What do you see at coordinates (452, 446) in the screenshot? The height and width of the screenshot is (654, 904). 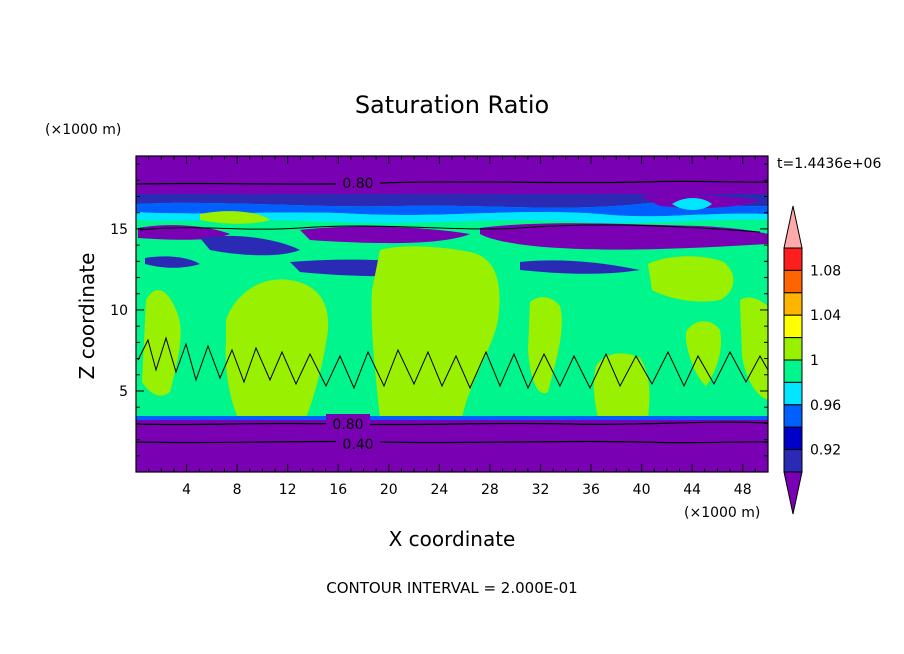 I see `lower-dry-band` at bounding box center [452, 446].